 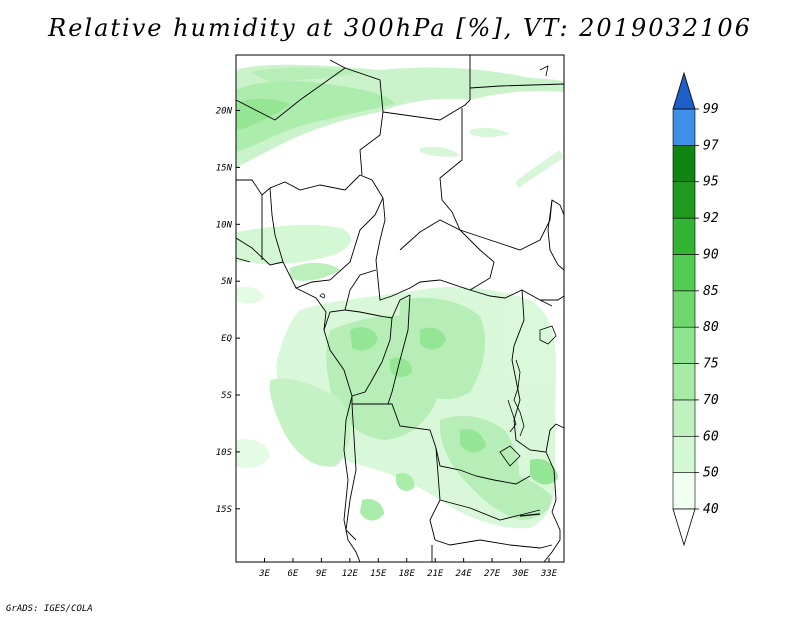 I want to click on lon-label: 33E, so click(x=549, y=574).